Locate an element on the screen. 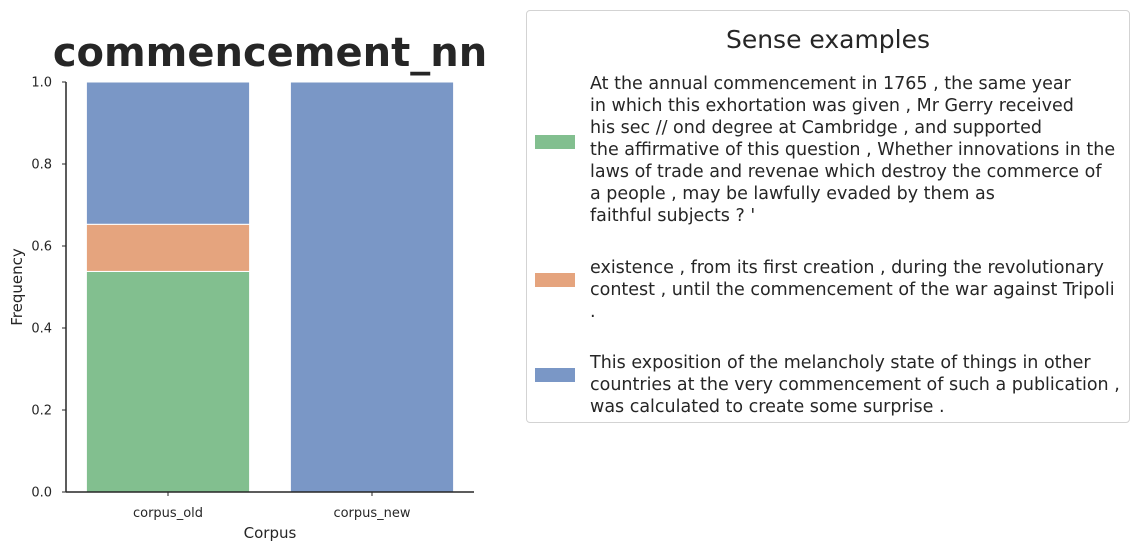 This screenshot has width=1139, height=550. legend-title: Sense examples is located at coordinates (828, 39).